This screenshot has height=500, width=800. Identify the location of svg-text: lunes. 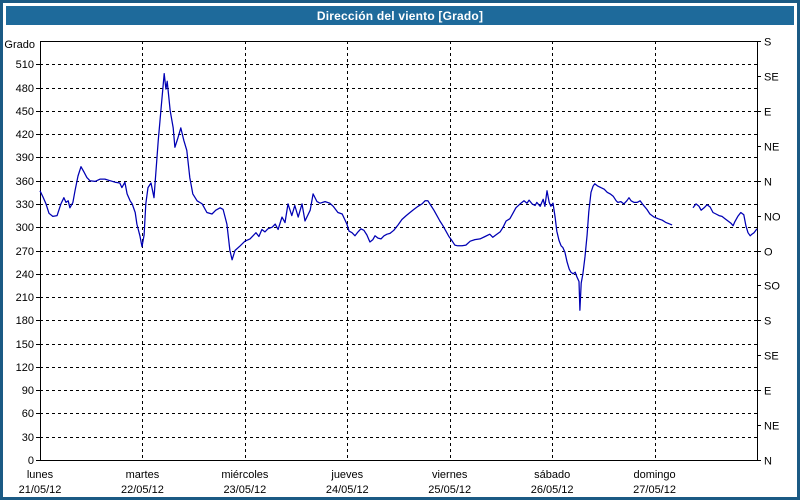
(40, 475).